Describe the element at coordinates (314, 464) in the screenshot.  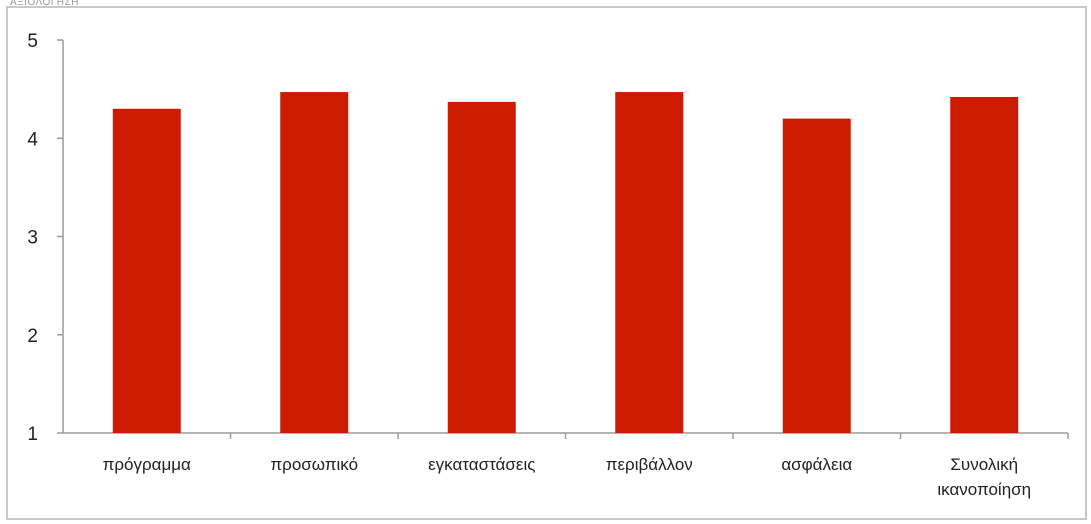
I see `x-category-label: προσωπικό` at that location.